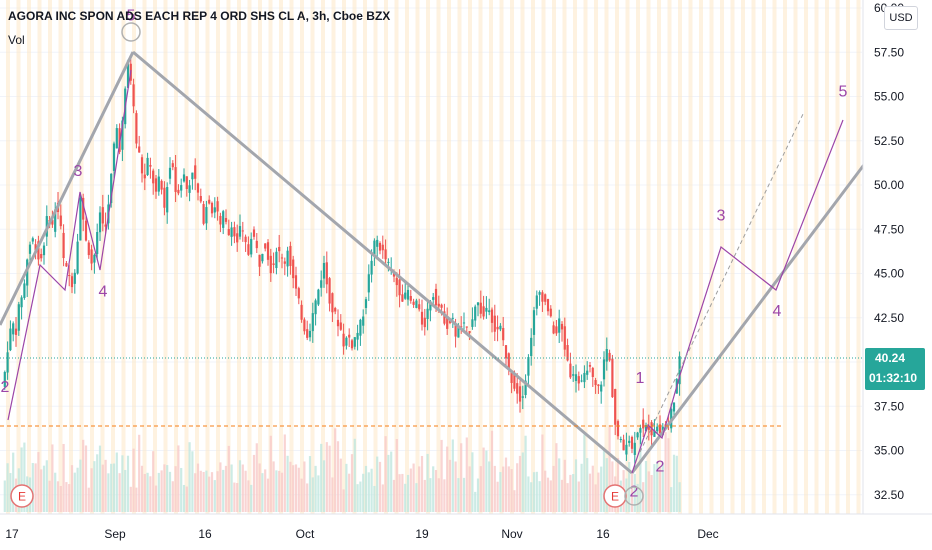 The image size is (932, 550). I want to click on time-tick-label: 17, so click(12, 534).